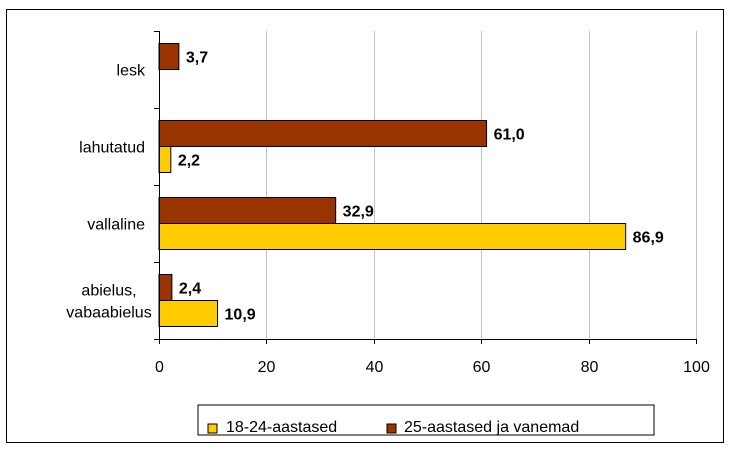  I want to click on y-tick-label: lahutatud, so click(112, 148).